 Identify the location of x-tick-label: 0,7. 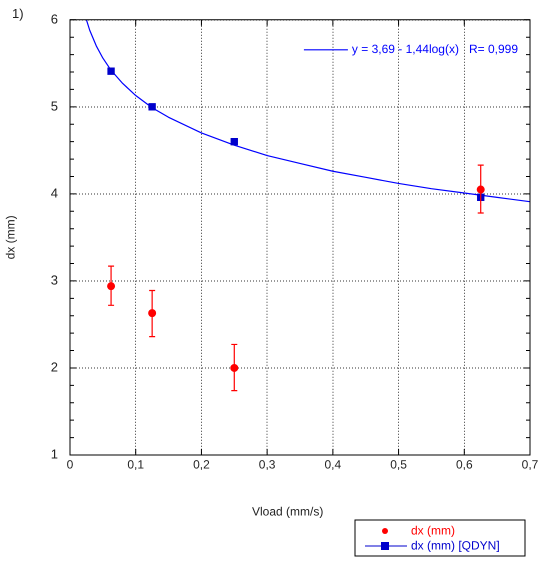
(530, 465).